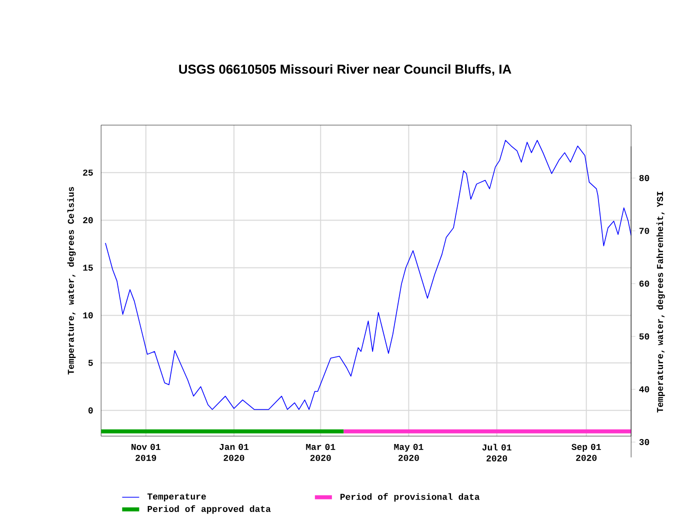  I want to click on y-tick-label: 15, so click(88, 267).